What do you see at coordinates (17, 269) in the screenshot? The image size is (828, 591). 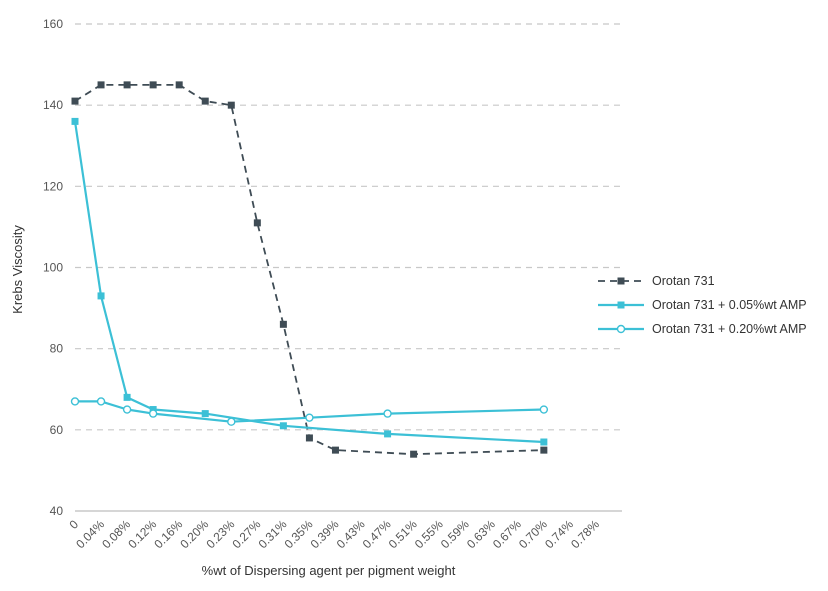 I see `y-axis-title: Krebs Viscosity` at bounding box center [17, 269].